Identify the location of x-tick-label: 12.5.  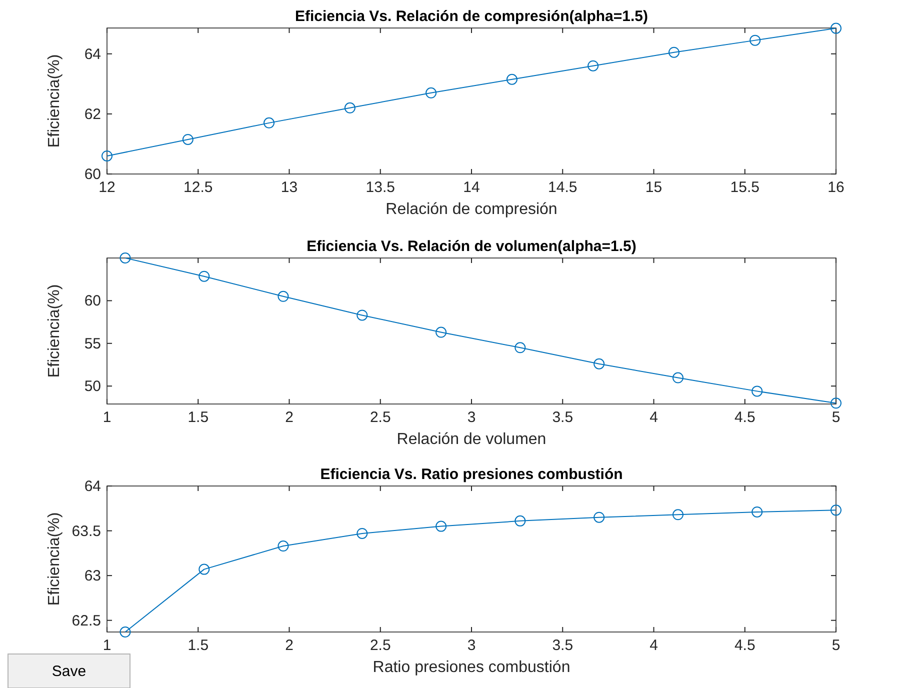
(198, 187).